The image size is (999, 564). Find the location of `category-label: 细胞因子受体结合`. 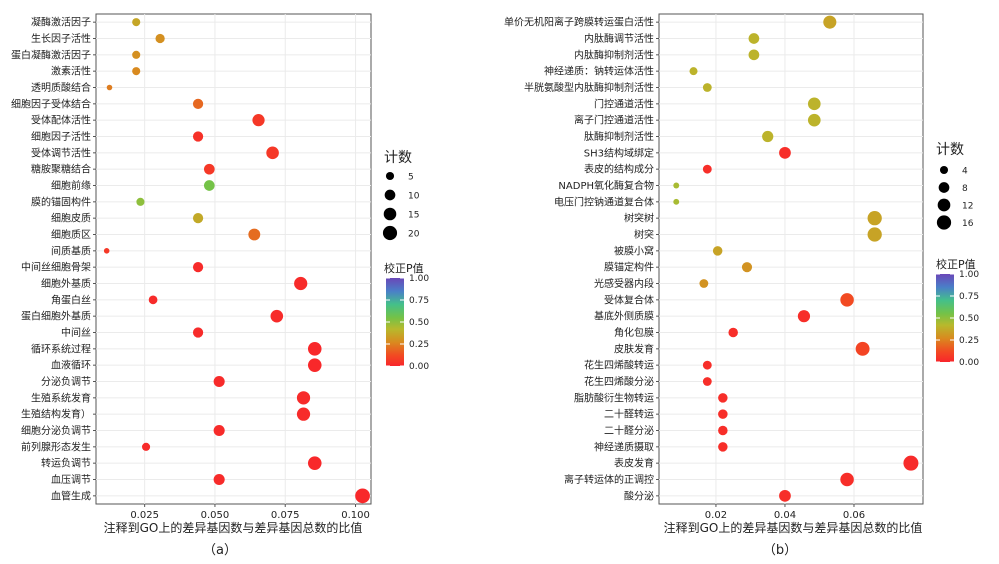

category-label: 细胞因子受体结合 is located at coordinates (51, 103).